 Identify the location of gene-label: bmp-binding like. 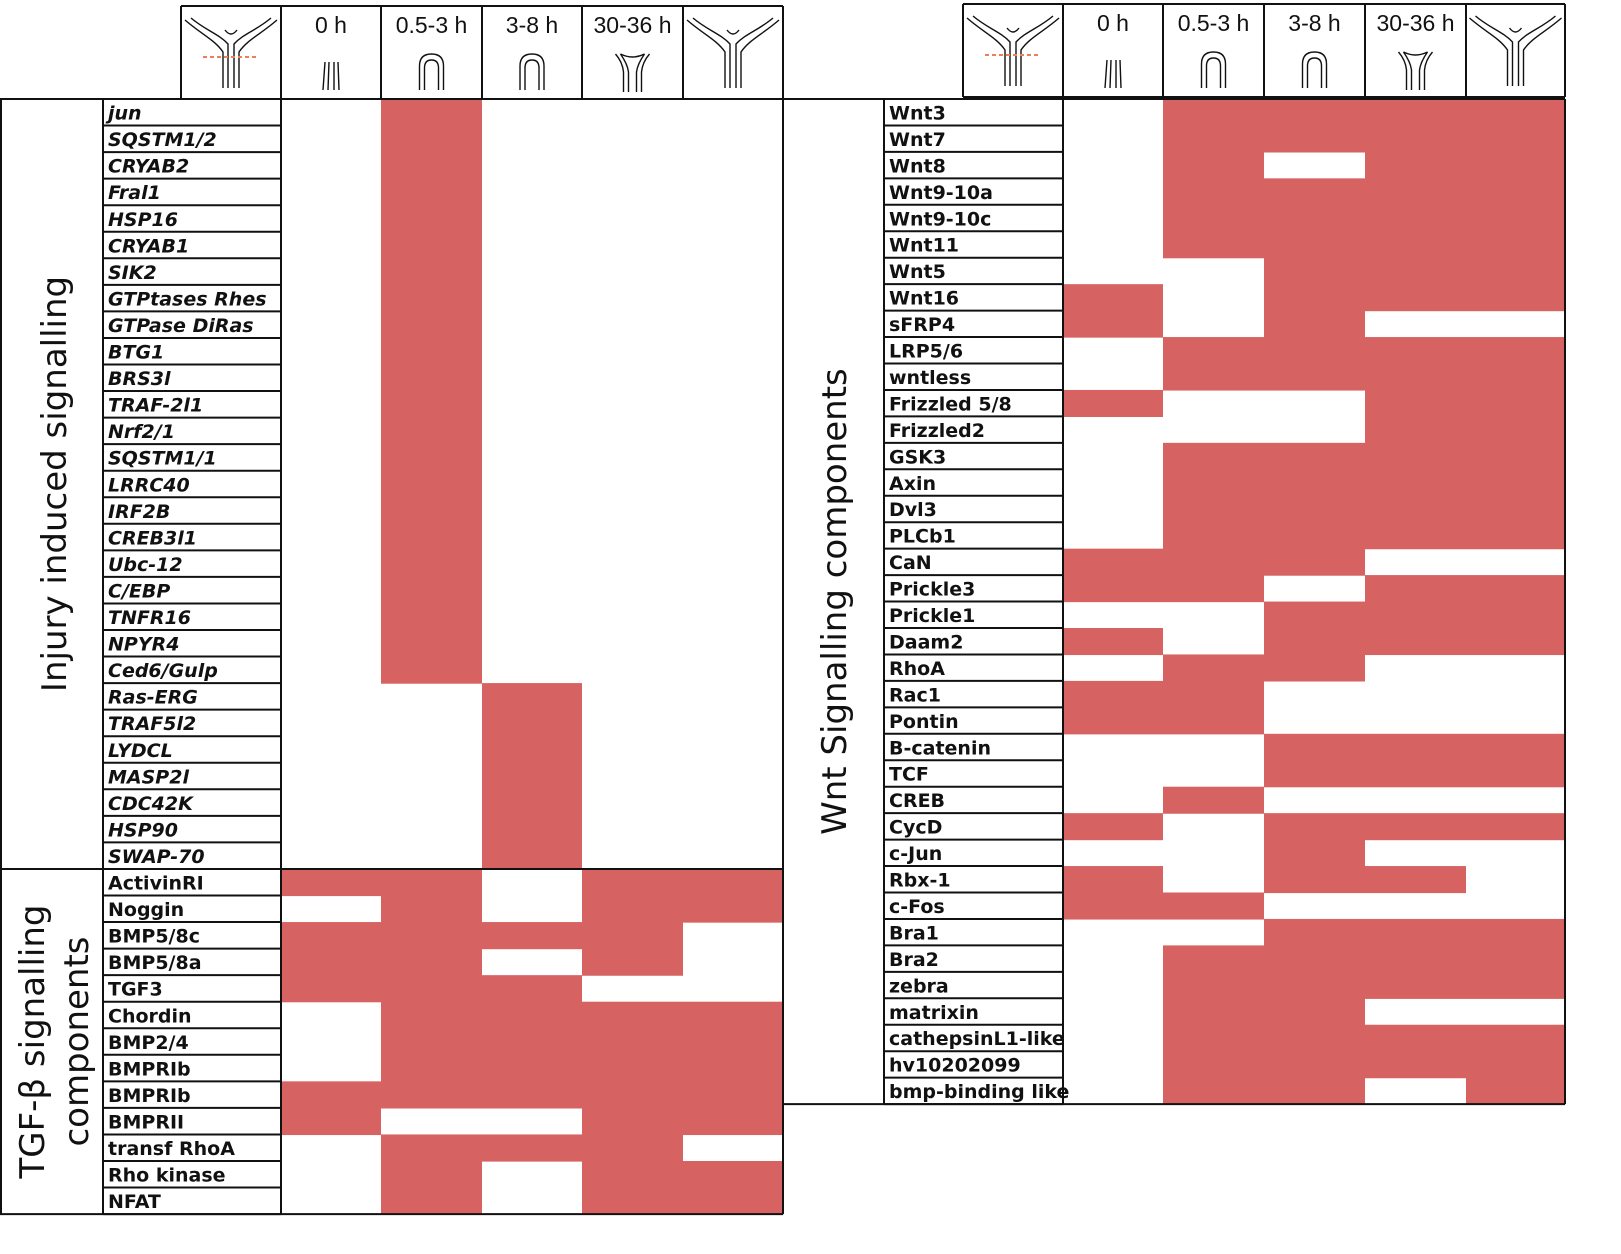
(979, 1092).